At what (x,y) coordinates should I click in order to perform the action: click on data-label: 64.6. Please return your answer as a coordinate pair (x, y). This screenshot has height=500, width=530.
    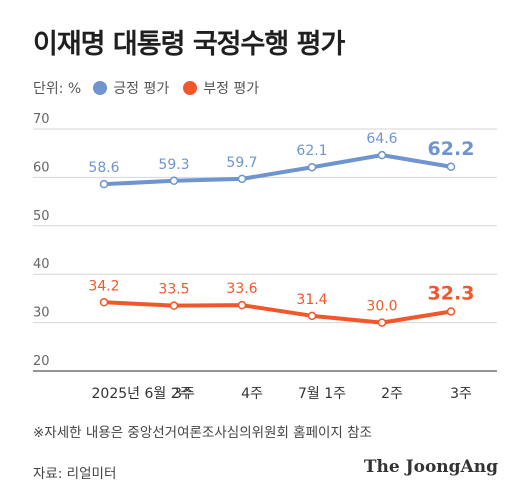
    Looking at the image, I should click on (381, 139).